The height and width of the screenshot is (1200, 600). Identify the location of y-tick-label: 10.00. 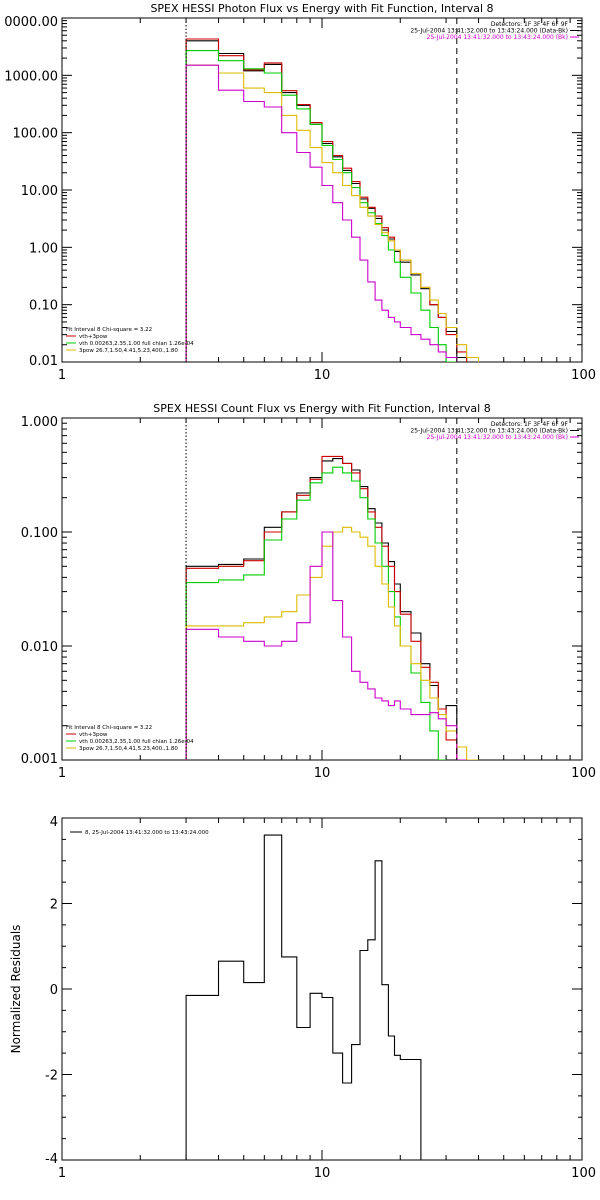
(39, 191).